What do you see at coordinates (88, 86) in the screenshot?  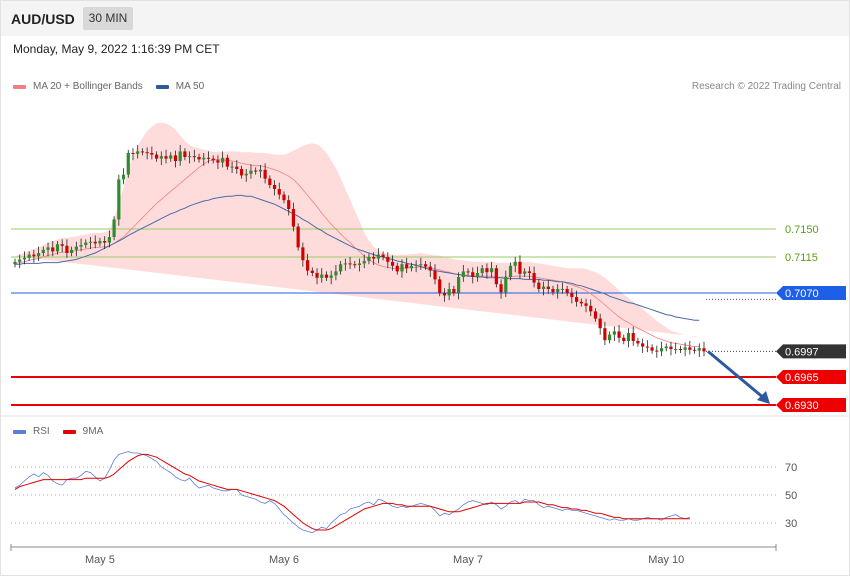 I see `bb-legend-label: MA 20 + Bollinger Bands` at bounding box center [88, 86].